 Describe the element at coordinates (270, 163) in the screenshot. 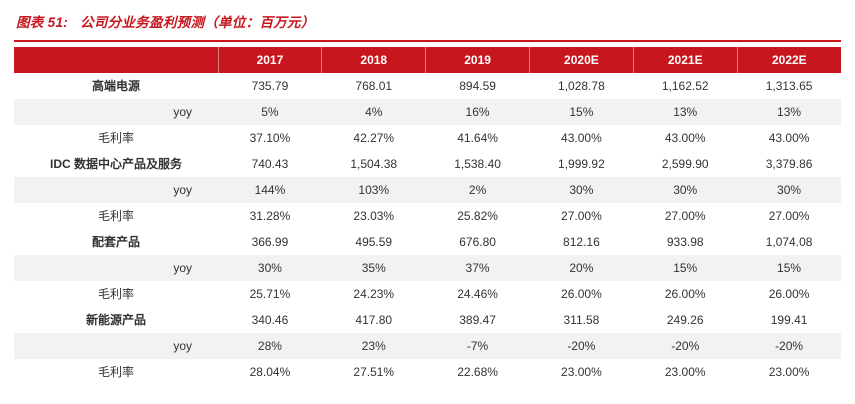

I see `table-cell: 740.43` at that location.